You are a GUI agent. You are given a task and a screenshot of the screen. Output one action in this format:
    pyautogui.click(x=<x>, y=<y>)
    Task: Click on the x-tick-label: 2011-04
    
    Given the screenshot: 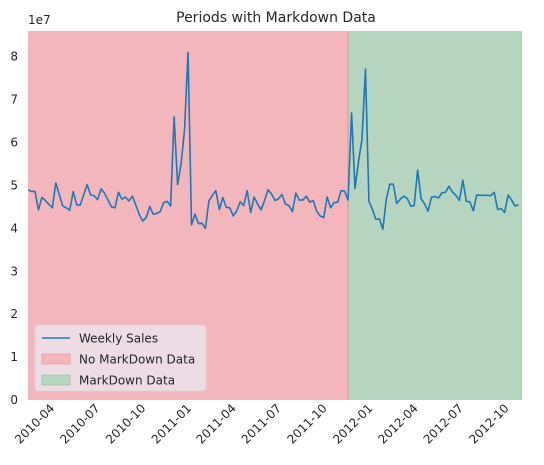 What is the action you would take?
    pyautogui.click(x=215, y=423)
    